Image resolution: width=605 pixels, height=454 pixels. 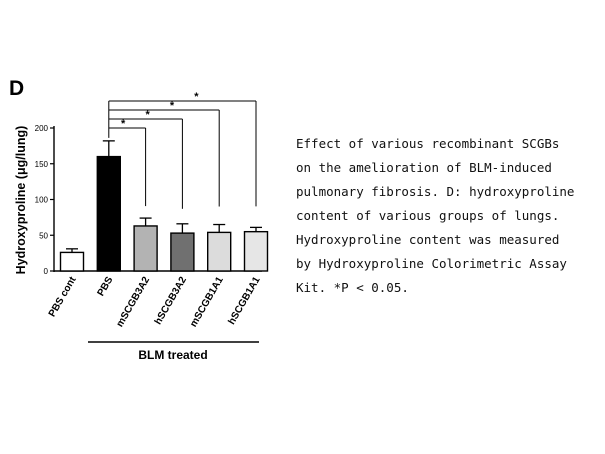 What do you see at coordinates (42, 164) in the screenshot?
I see `y-tick-label: 150` at bounding box center [42, 164].